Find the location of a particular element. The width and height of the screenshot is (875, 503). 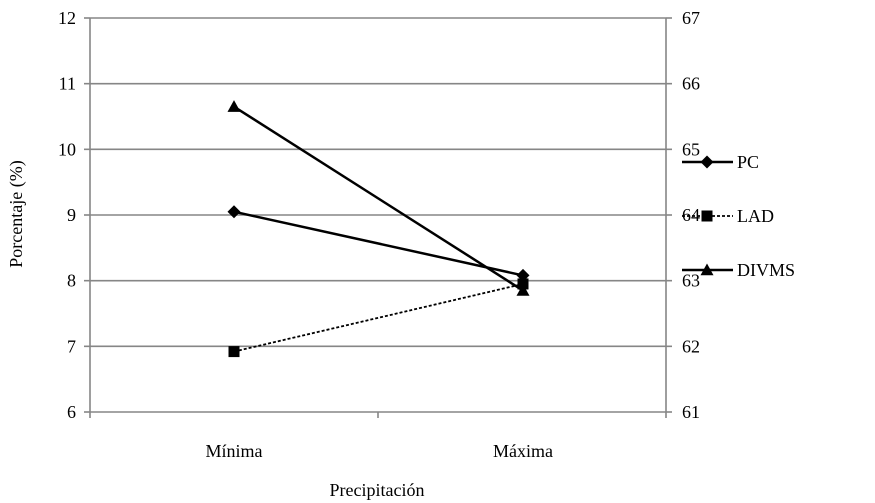

y-tick-label: 12 is located at coordinates (67, 18).